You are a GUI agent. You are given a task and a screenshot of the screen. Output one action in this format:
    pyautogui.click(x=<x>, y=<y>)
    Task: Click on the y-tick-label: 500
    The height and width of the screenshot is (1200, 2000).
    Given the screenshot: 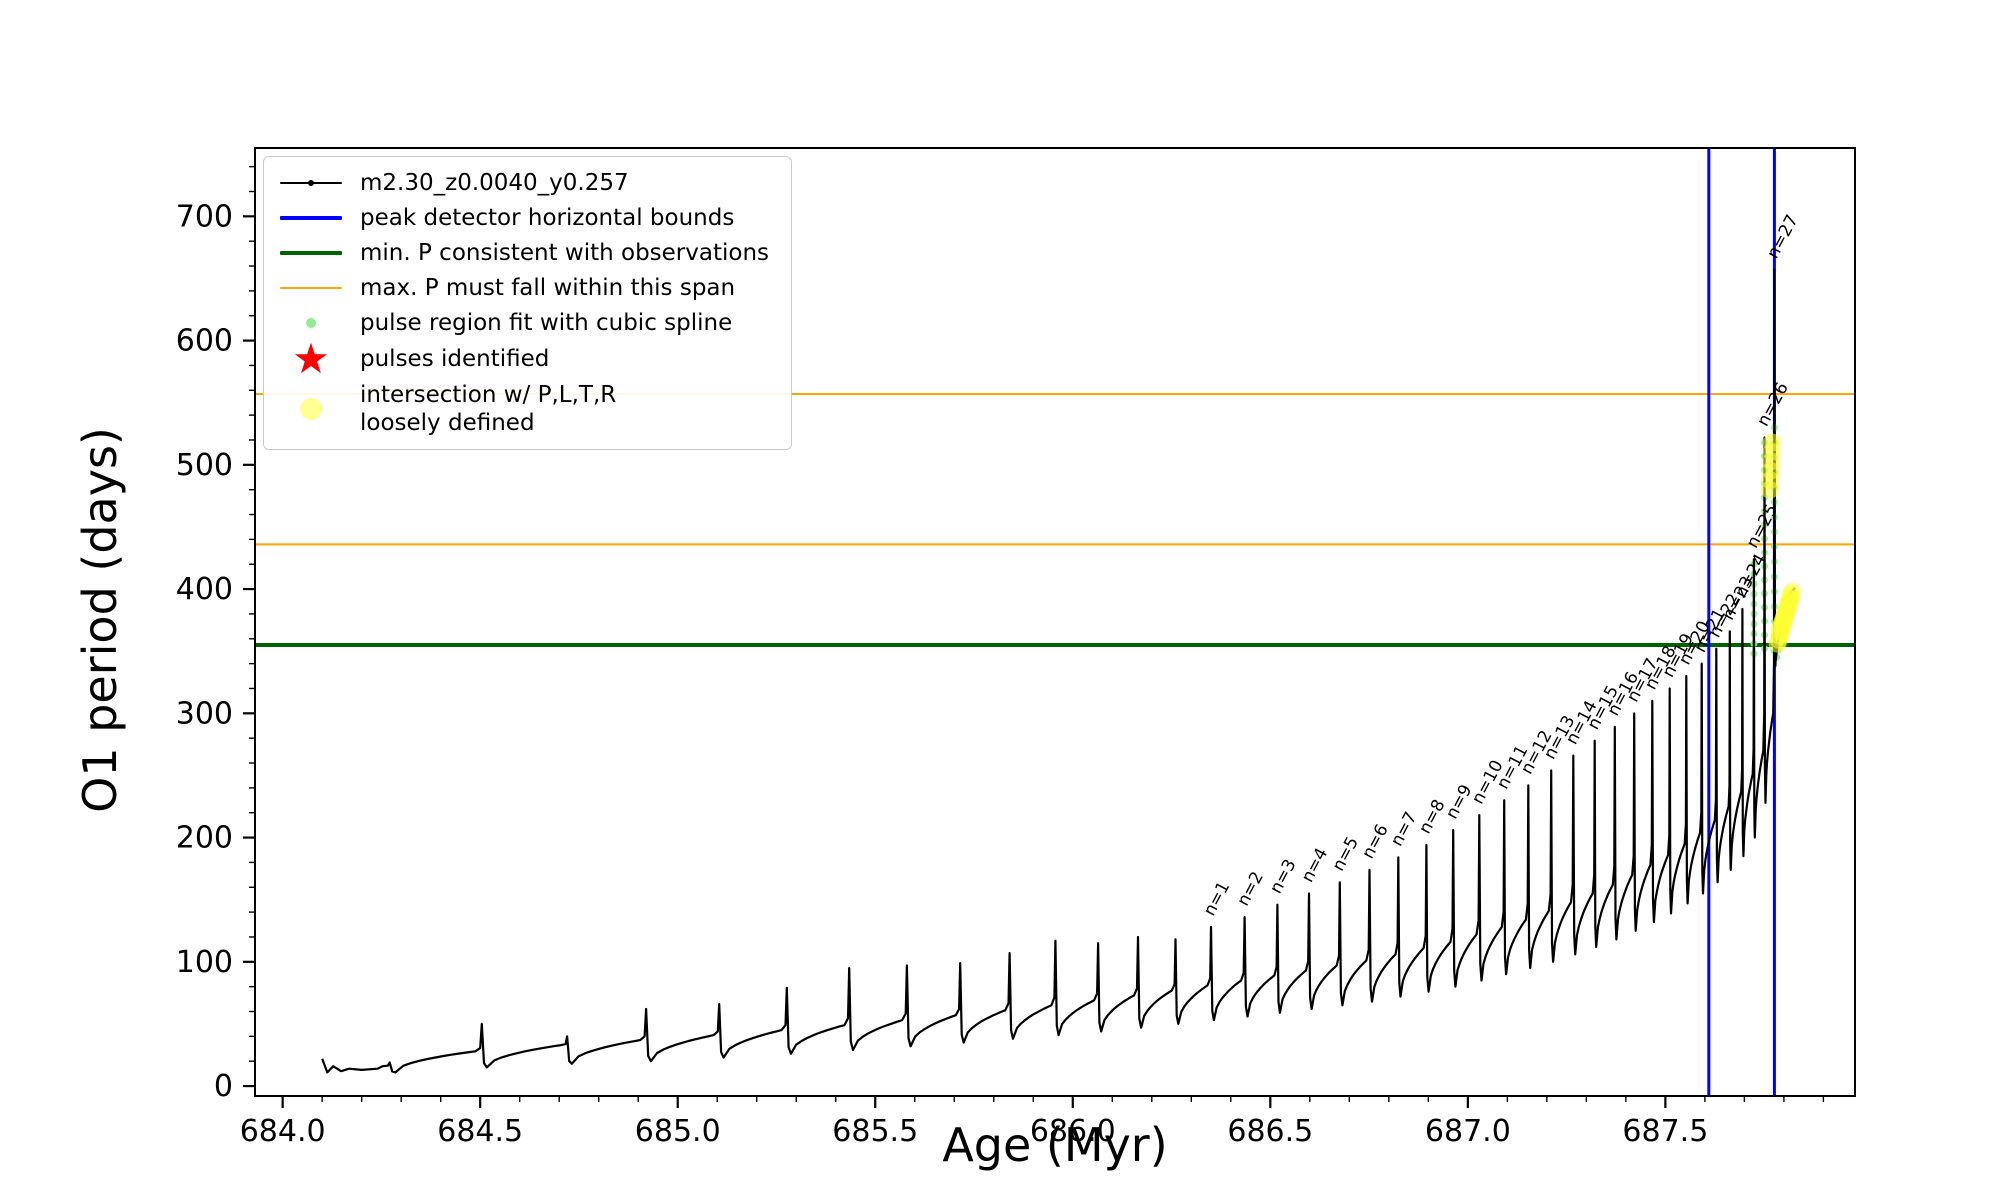 What is the action you would take?
    pyautogui.click(x=204, y=465)
    